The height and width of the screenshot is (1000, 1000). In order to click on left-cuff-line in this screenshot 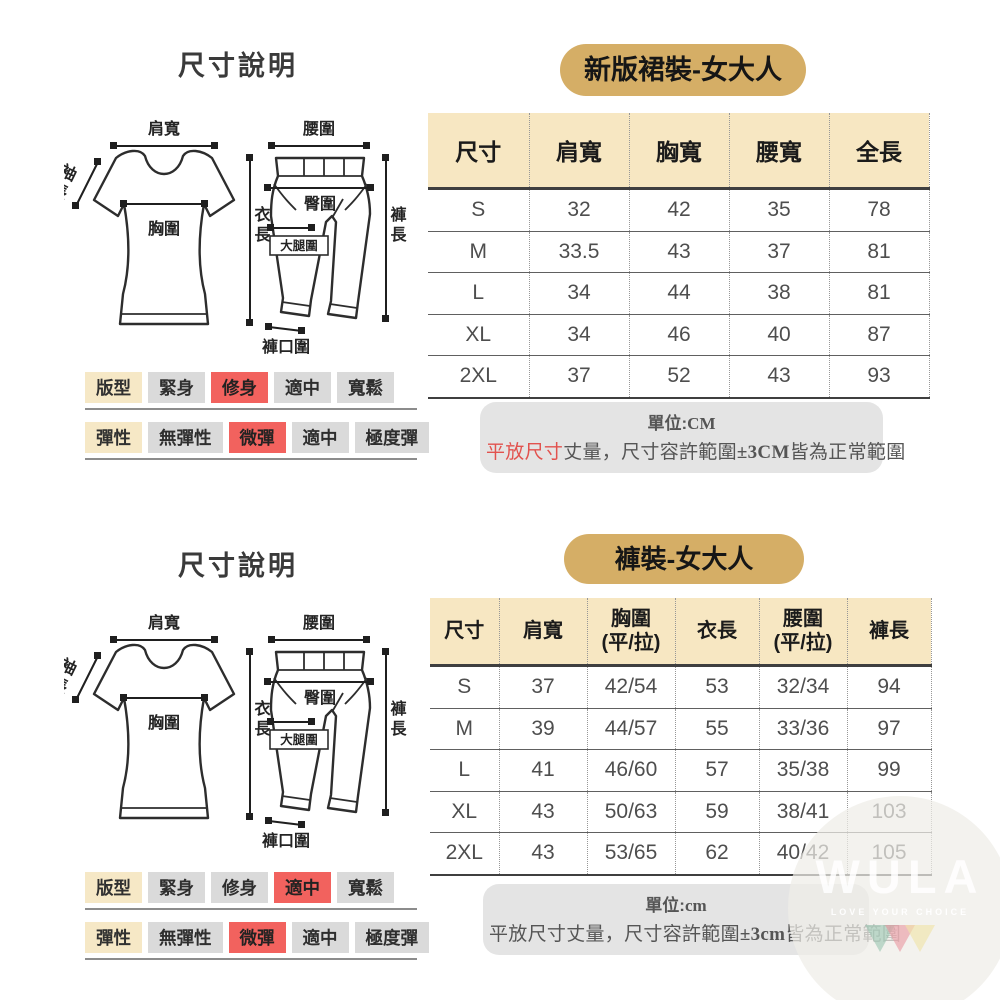, I will do `click(296, 304)`.